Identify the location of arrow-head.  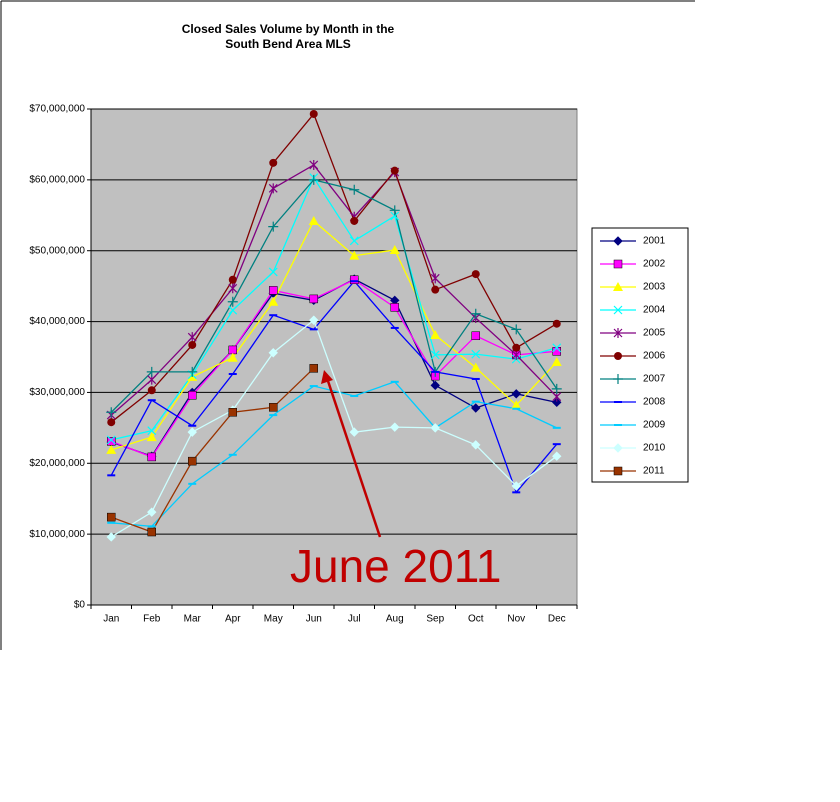
(327, 377).